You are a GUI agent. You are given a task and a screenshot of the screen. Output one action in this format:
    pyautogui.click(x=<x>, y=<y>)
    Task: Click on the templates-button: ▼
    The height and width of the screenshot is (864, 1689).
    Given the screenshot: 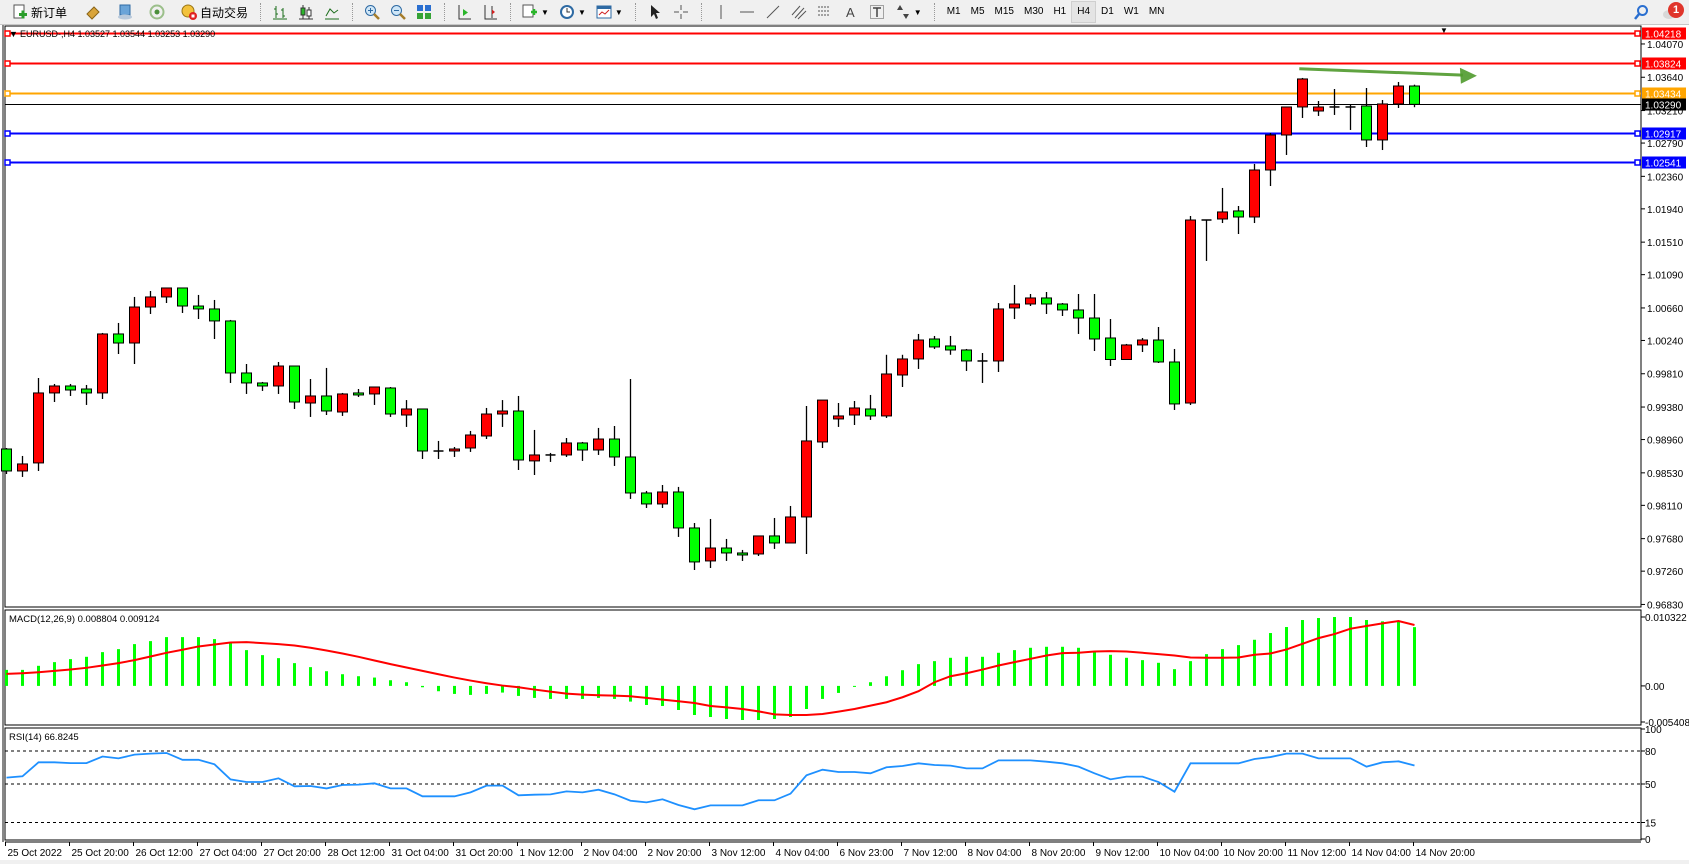 What is the action you would take?
    pyautogui.click(x=609, y=12)
    